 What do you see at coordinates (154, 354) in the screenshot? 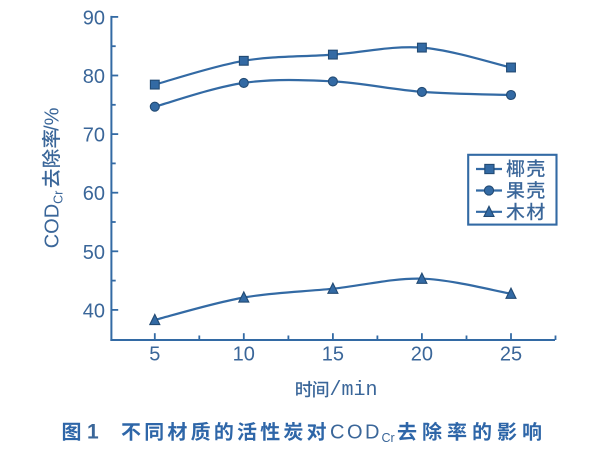
I see `svg-text: 5` at bounding box center [154, 354].